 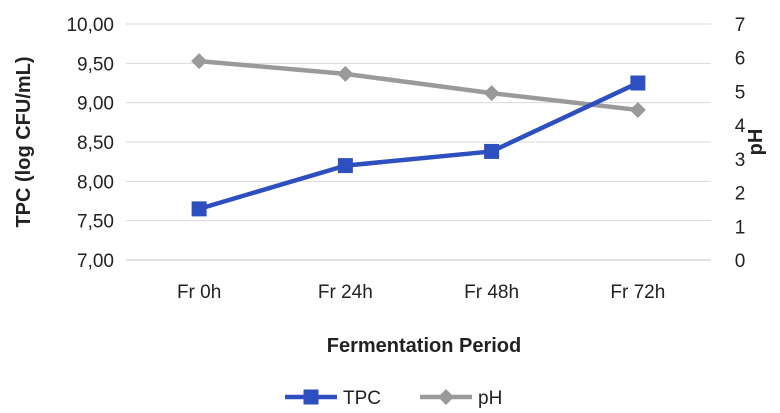 I want to click on y-axis-title-left: TPC (log CFU/mL), so click(x=24, y=141).